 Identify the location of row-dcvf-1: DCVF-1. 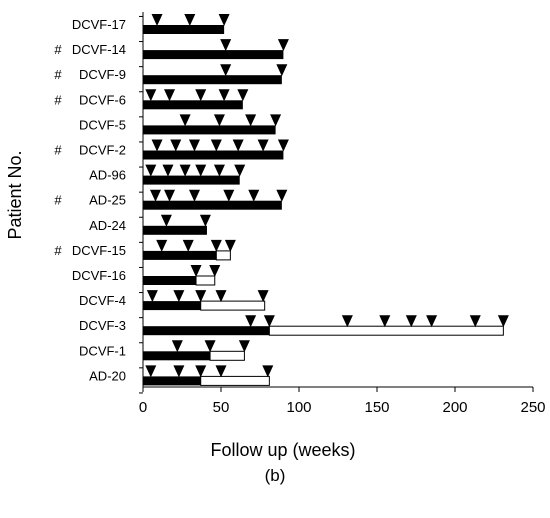
(164, 350).